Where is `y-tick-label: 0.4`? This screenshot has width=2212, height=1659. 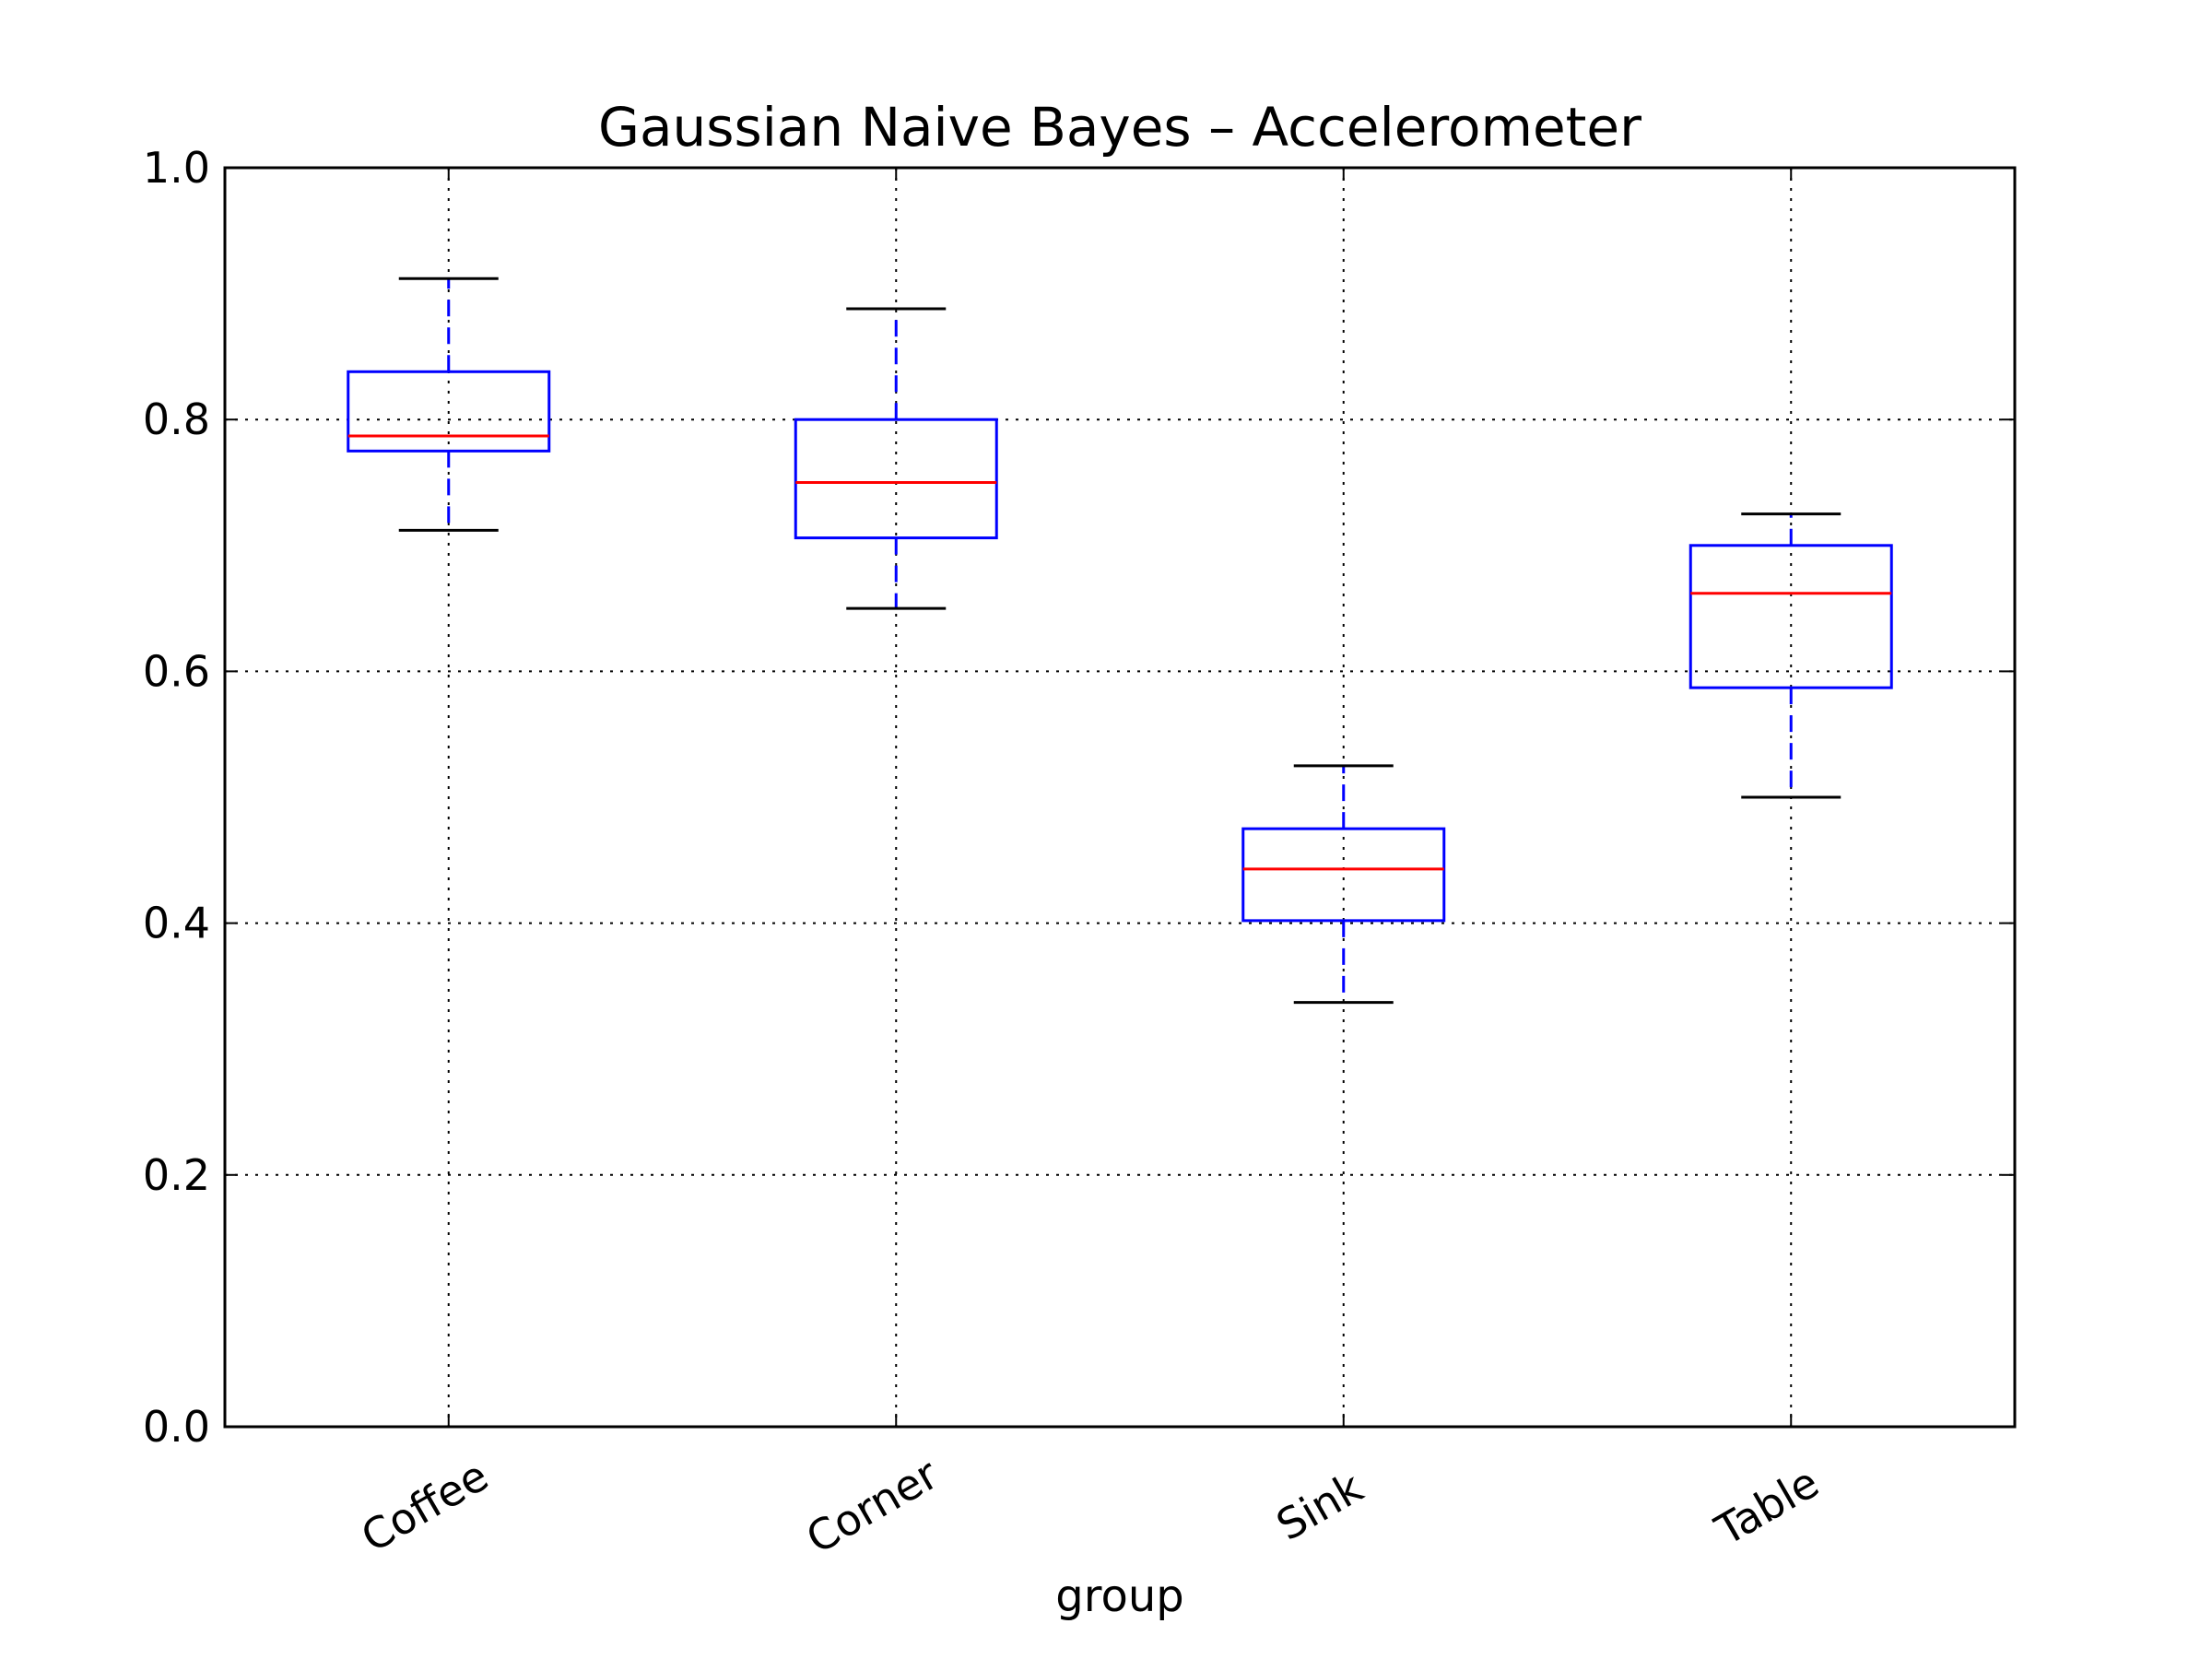 y-tick-label: 0.4 is located at coordinates (176, 923).